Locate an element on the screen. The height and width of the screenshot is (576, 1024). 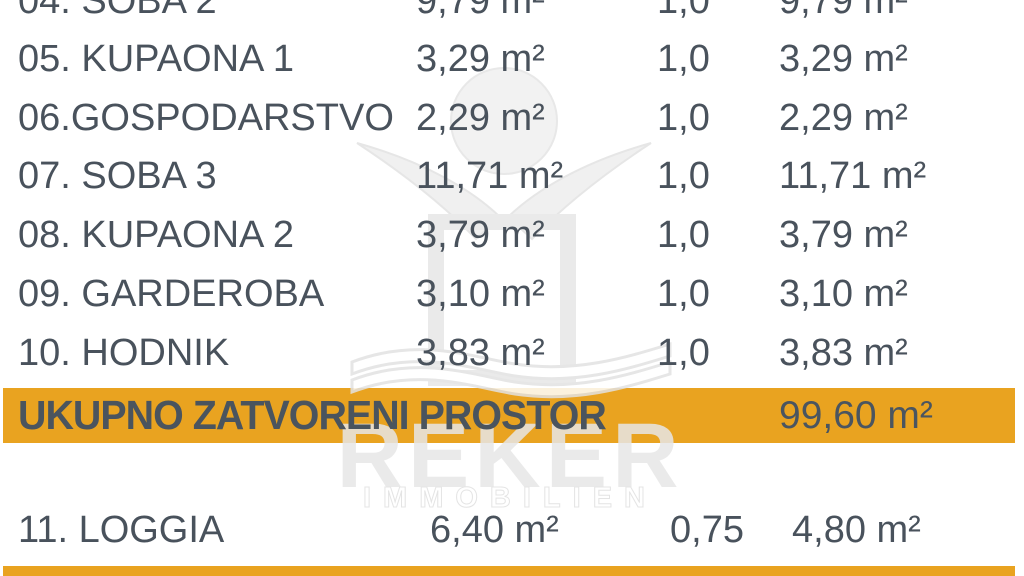
room-area: 2,29 m² is located at coordinates (480, 118).